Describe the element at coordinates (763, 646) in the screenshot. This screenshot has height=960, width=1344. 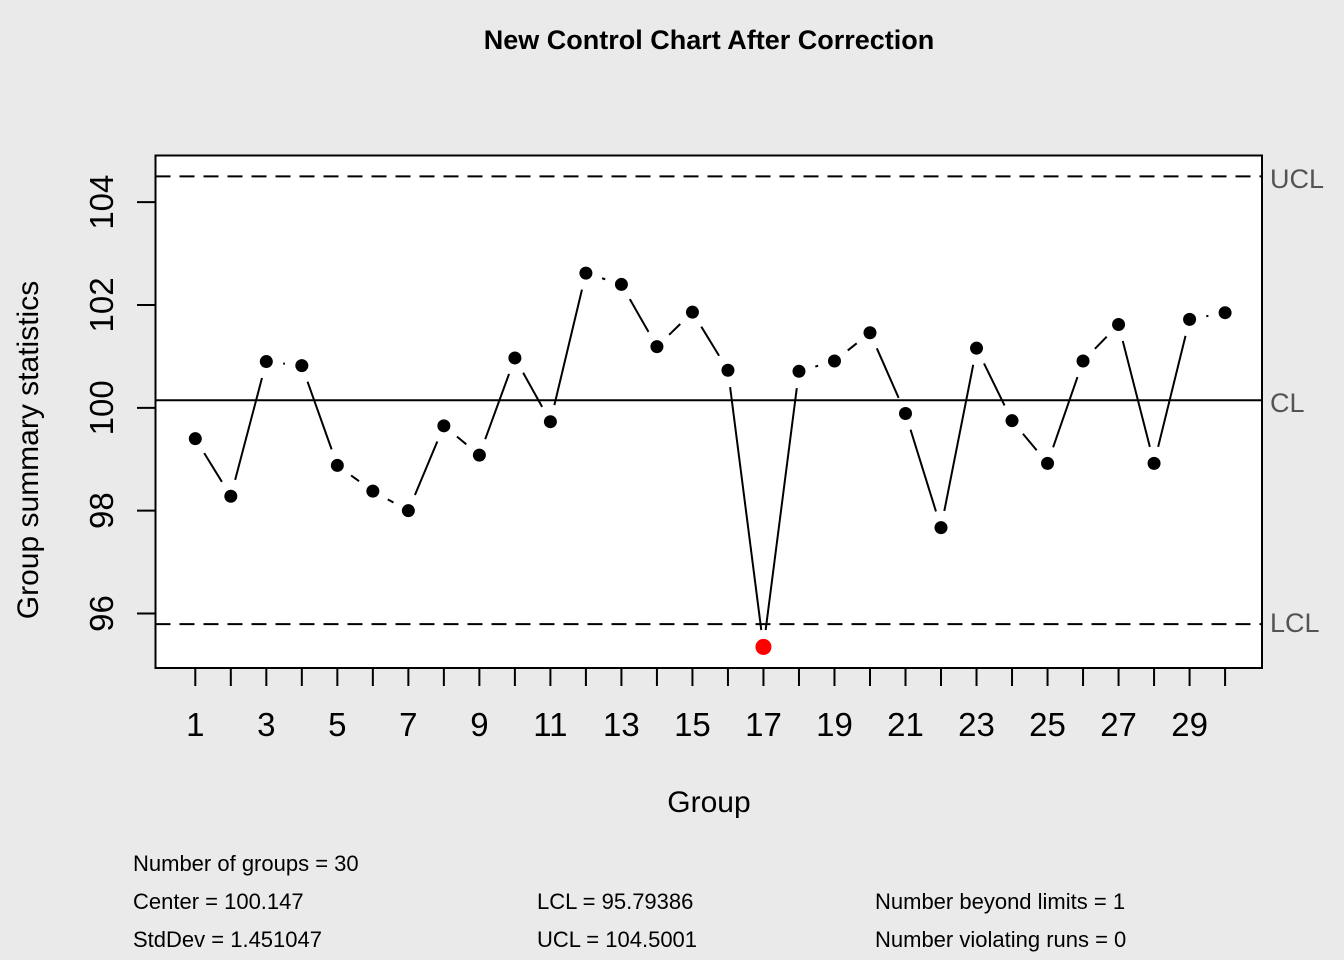
I see `violation-point` at that location.